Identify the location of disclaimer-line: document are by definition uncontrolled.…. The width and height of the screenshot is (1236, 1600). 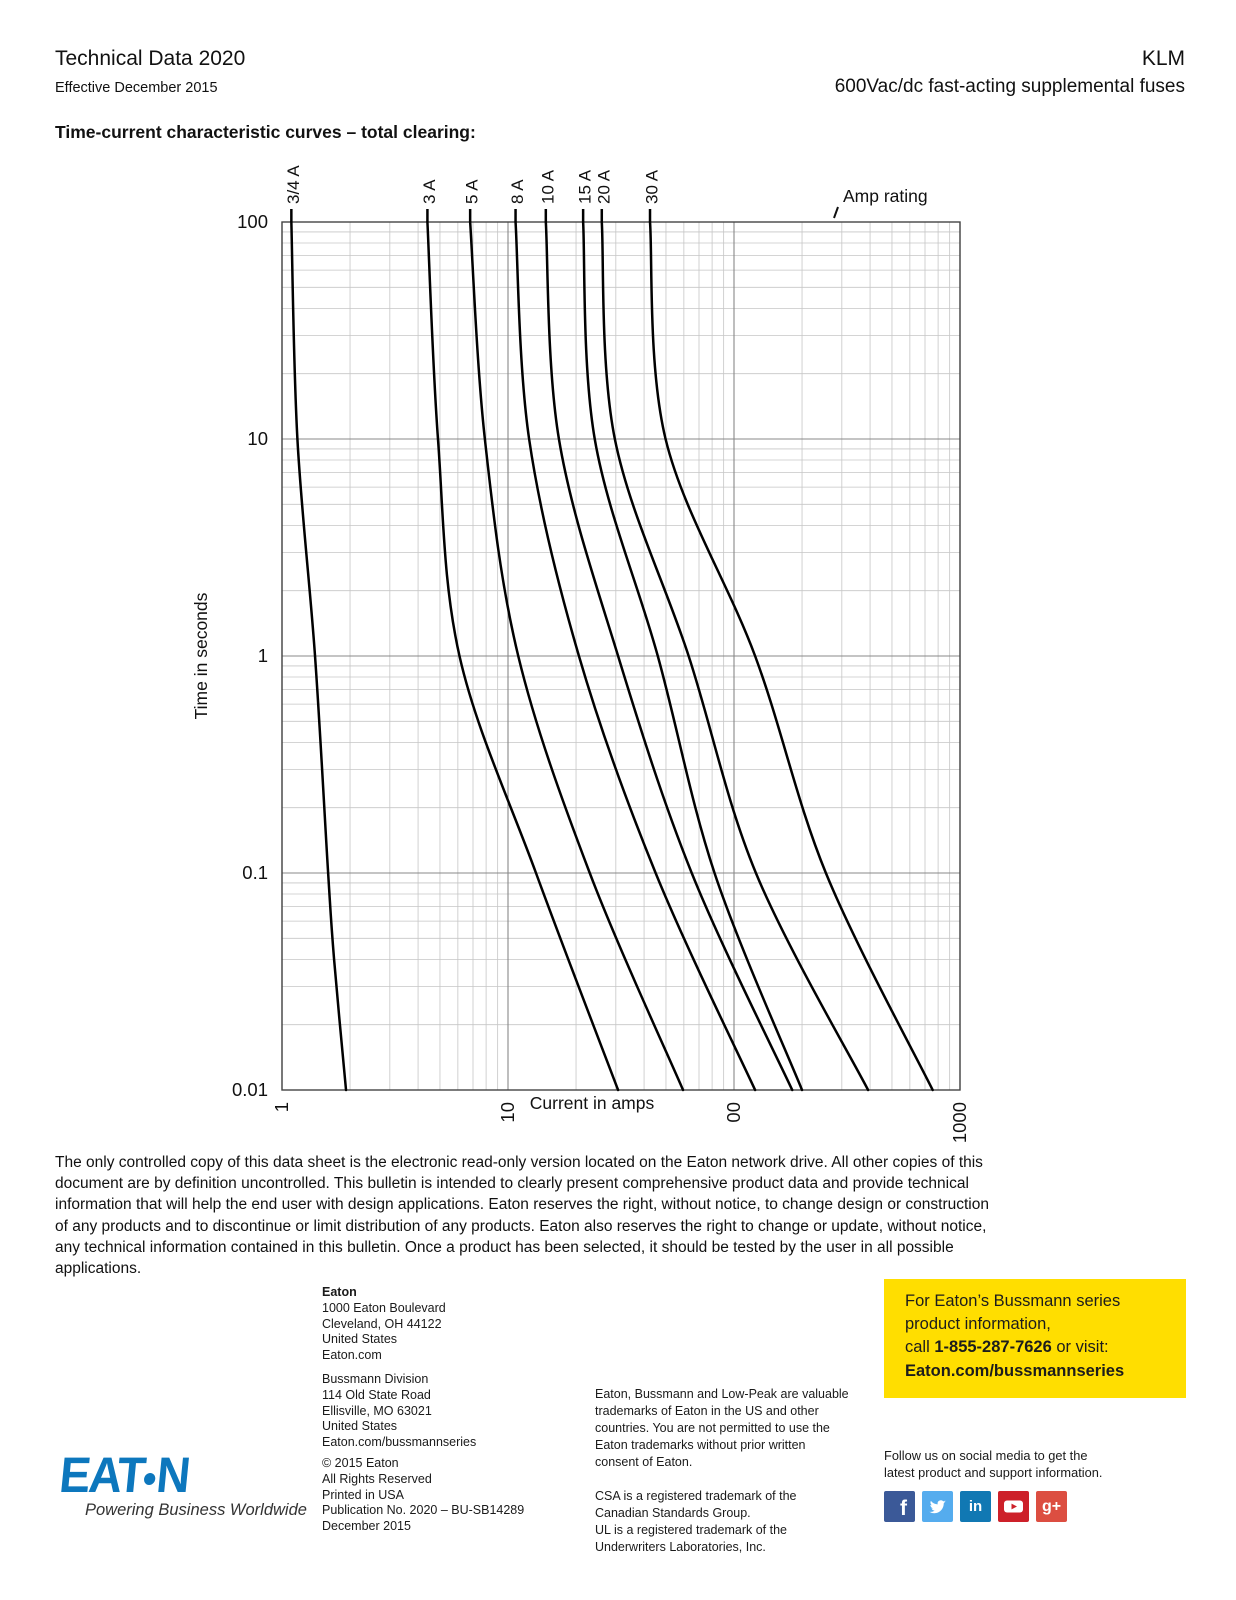
(512, 1184).